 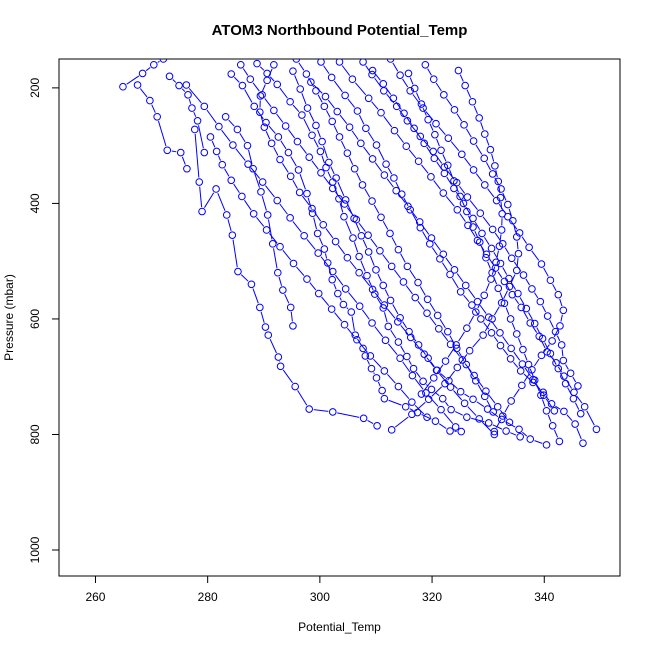 I want to click on y-tick-label: 200, so click(x=35, y=88).